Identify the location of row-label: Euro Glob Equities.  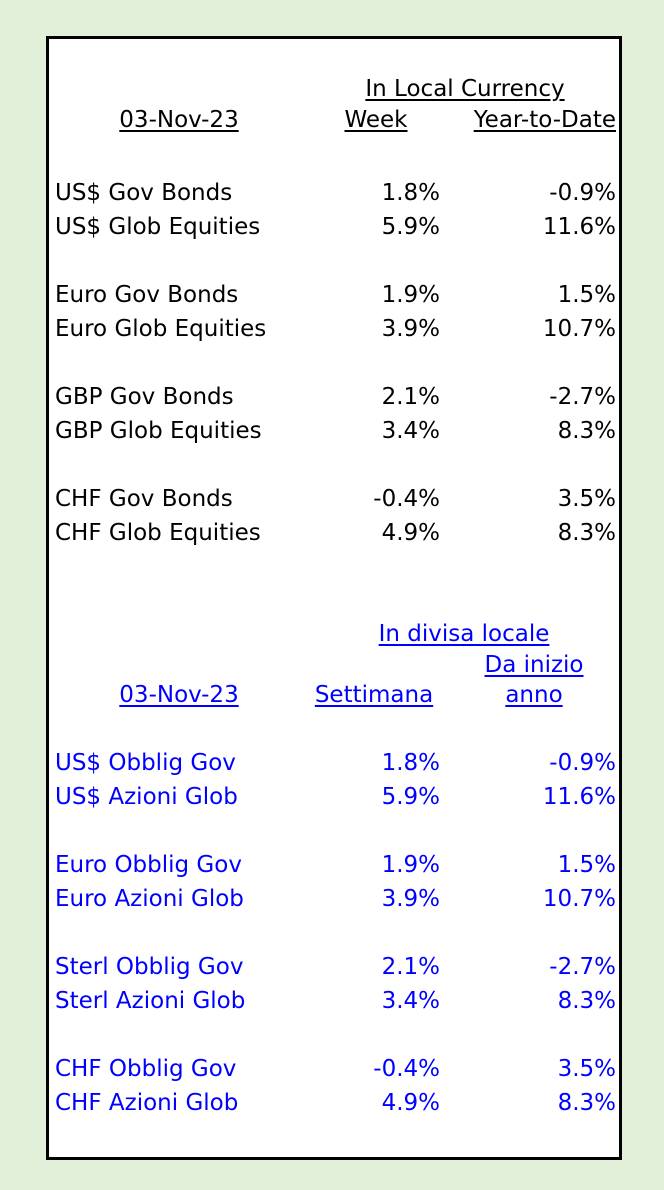
(161, 329).